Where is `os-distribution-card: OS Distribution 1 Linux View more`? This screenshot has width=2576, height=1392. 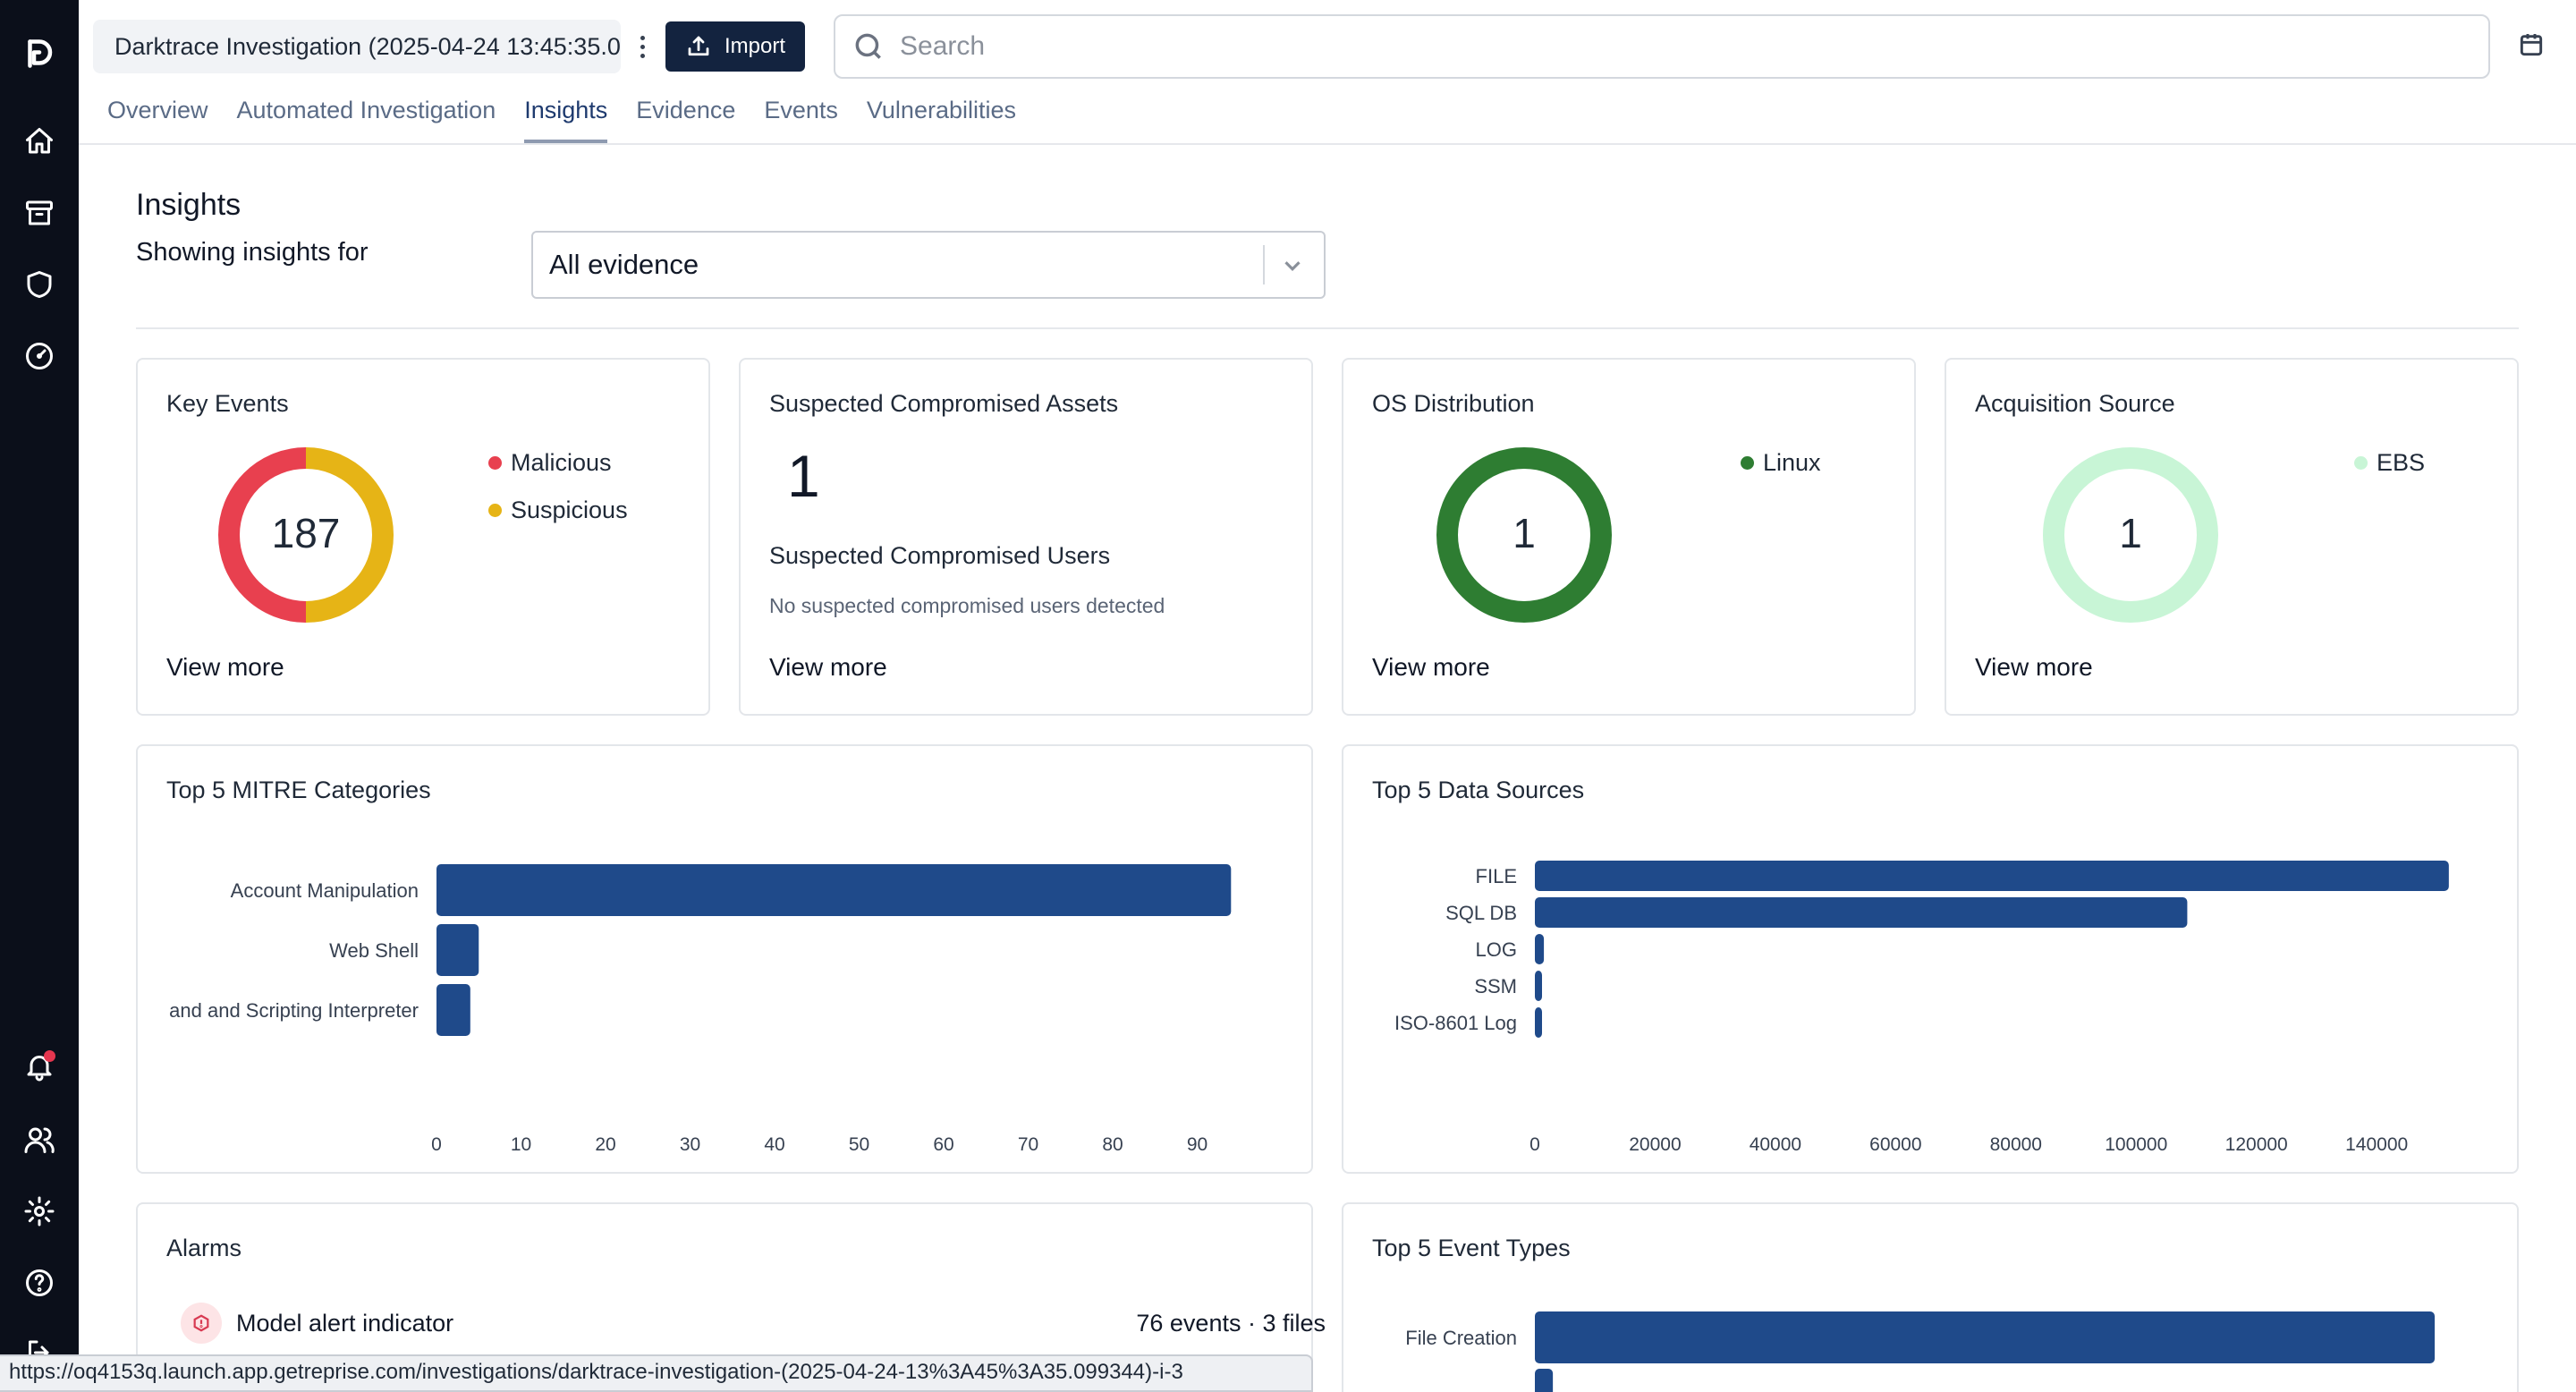
os-distribution-card: OS Distribution 1 Linux View more is located at coordinates (1629, 537).